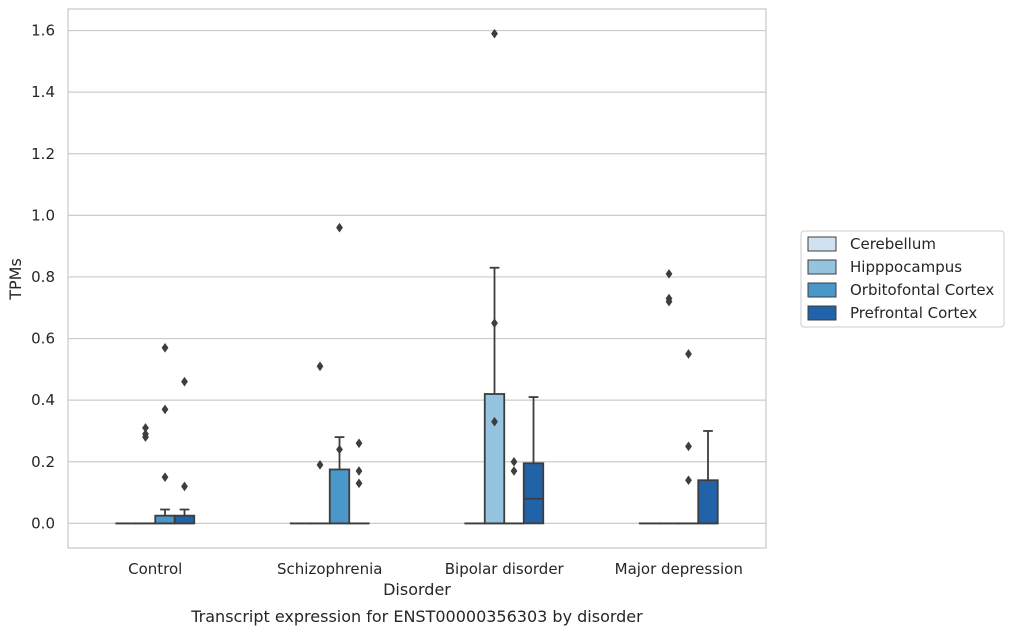 The height and width of the screenshot is (634, 1014). Describe the element at coordinates (922, 290) in the screenshot. I see `legend-label: Orbitofontal Cortex` at that location.